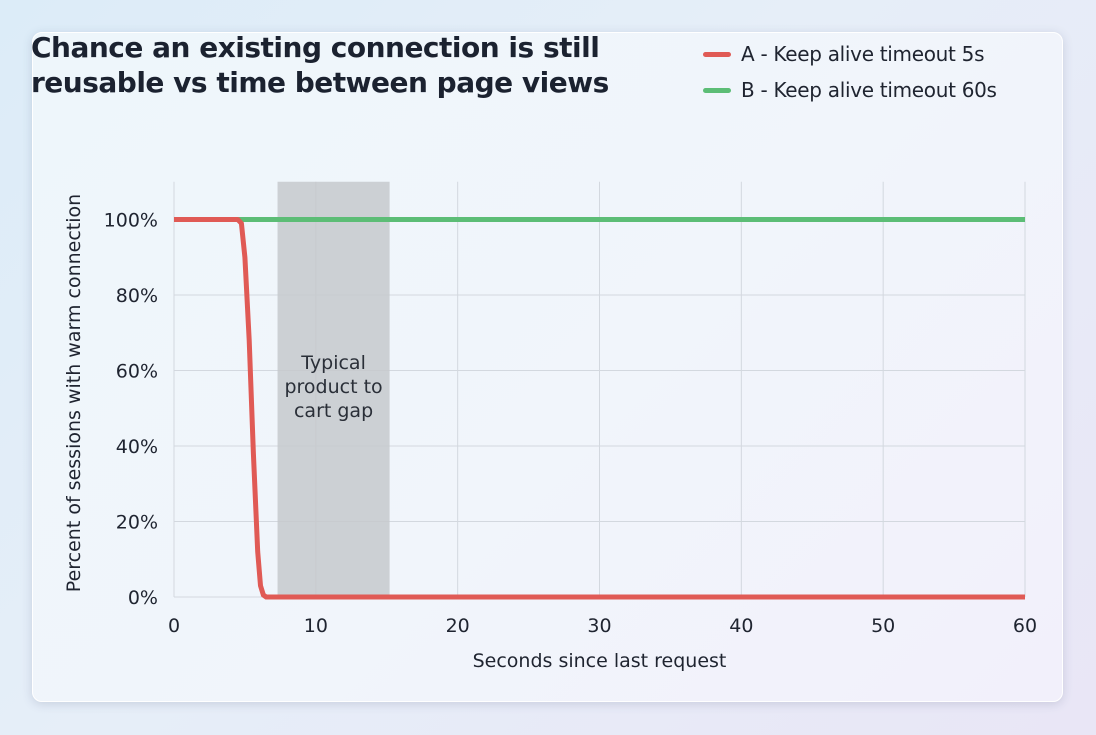 Image resolution: width=1096 pixels, height=735 pixels. Describe the element at coordinates (717, 90) in the screenshot. I see `legend-swatch-b` at that location.